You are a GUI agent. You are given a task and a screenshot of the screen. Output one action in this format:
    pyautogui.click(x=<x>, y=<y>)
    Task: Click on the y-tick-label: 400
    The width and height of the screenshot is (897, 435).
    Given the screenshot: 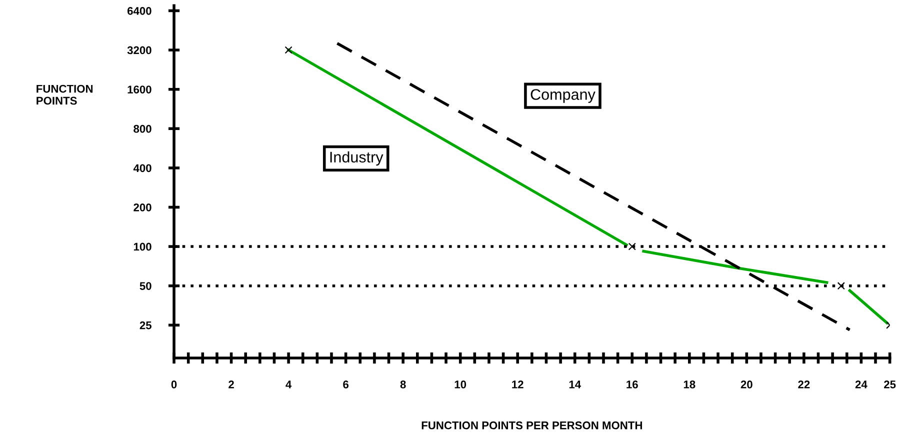 What is the action you would take?
    pyautogui.click(x=142, y=168)
    